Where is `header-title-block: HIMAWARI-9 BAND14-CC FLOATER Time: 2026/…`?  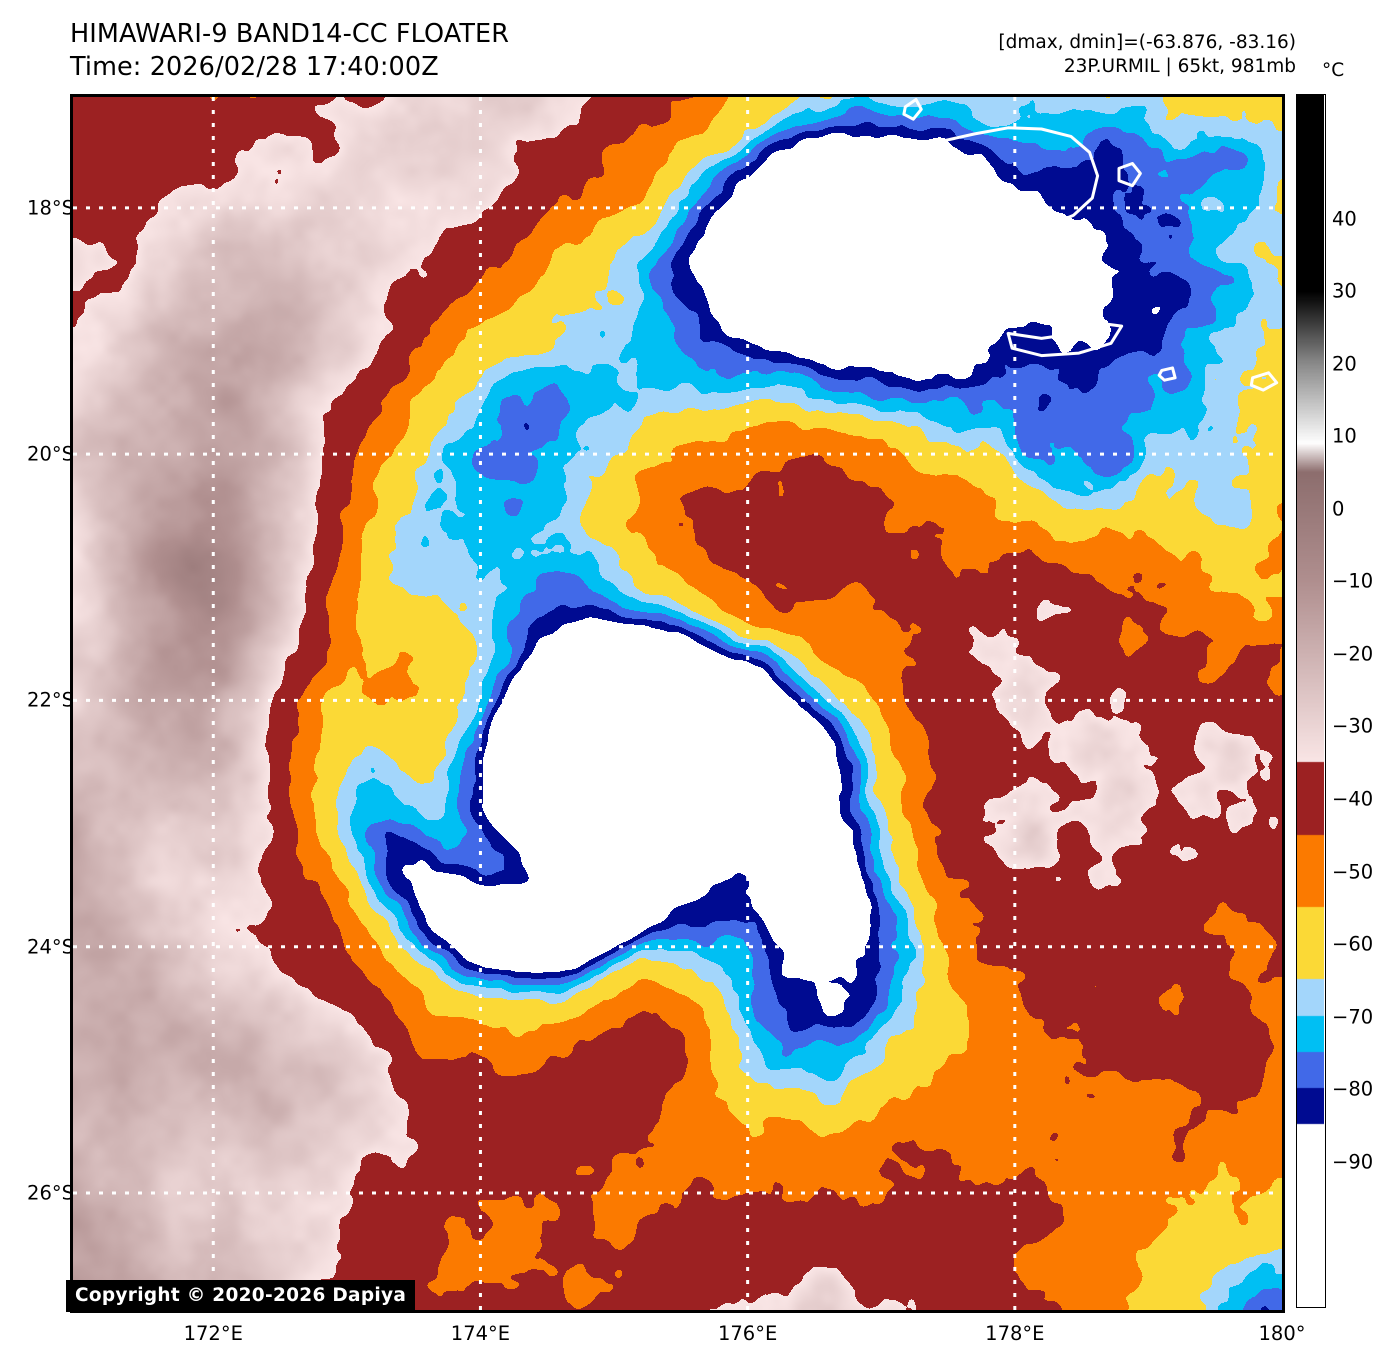
header-title-block: HIMAWARI-9 BAND14-CC FLOATER Time: 2026/… is located at coordinates (289, 51).